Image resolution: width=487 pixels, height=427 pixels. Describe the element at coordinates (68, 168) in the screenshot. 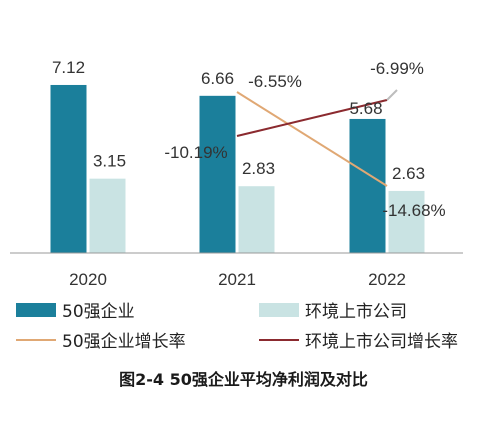

I see `bar-top50-2020` at that location.